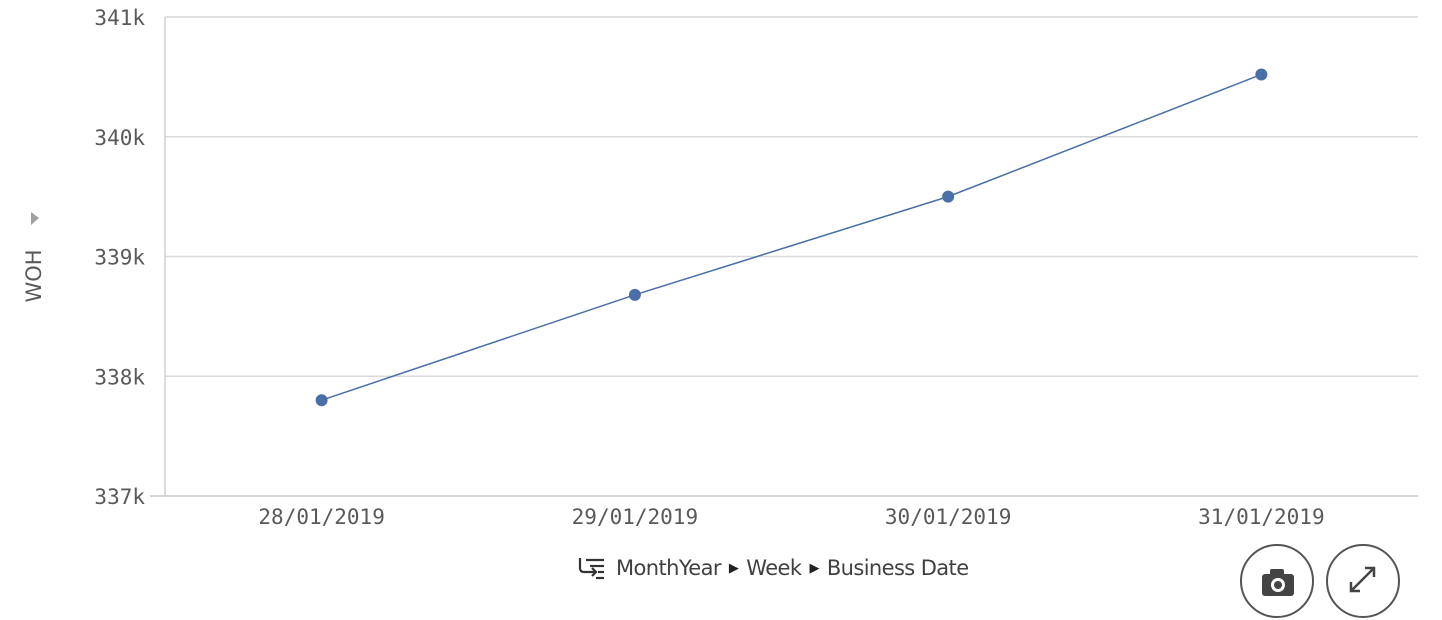 The height and width of the screenshot is (620, 1442). I want to click on drill-down-breadcrumb: MonthYear ▶ Week ▶ Business Date, so click(772, 568).